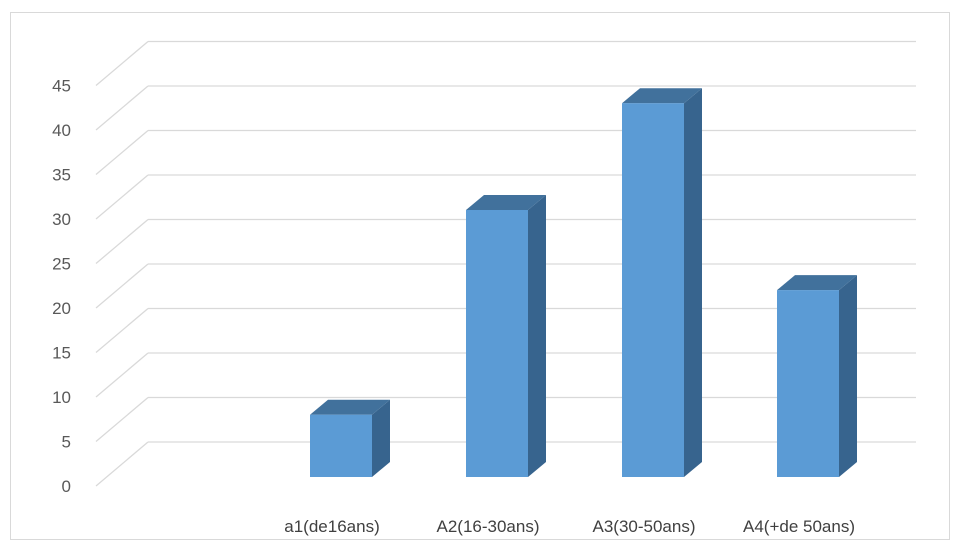 This screenshot has width=962, height=547. I want to click on y-tick-label: 10, so click(61, 397).